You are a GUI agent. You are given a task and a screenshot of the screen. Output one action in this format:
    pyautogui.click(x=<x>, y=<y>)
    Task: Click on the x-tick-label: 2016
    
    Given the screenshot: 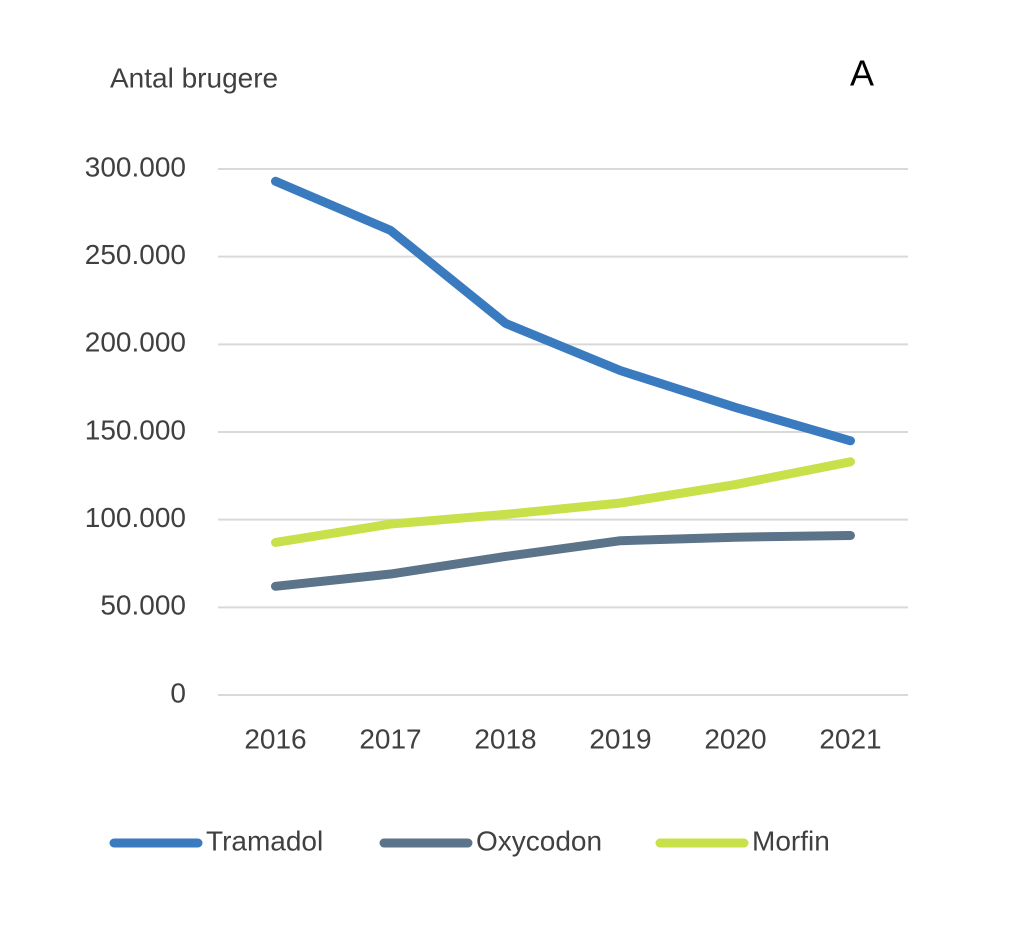 What is the action you would take?
    pyautogui.click(x=275, y=738)
    